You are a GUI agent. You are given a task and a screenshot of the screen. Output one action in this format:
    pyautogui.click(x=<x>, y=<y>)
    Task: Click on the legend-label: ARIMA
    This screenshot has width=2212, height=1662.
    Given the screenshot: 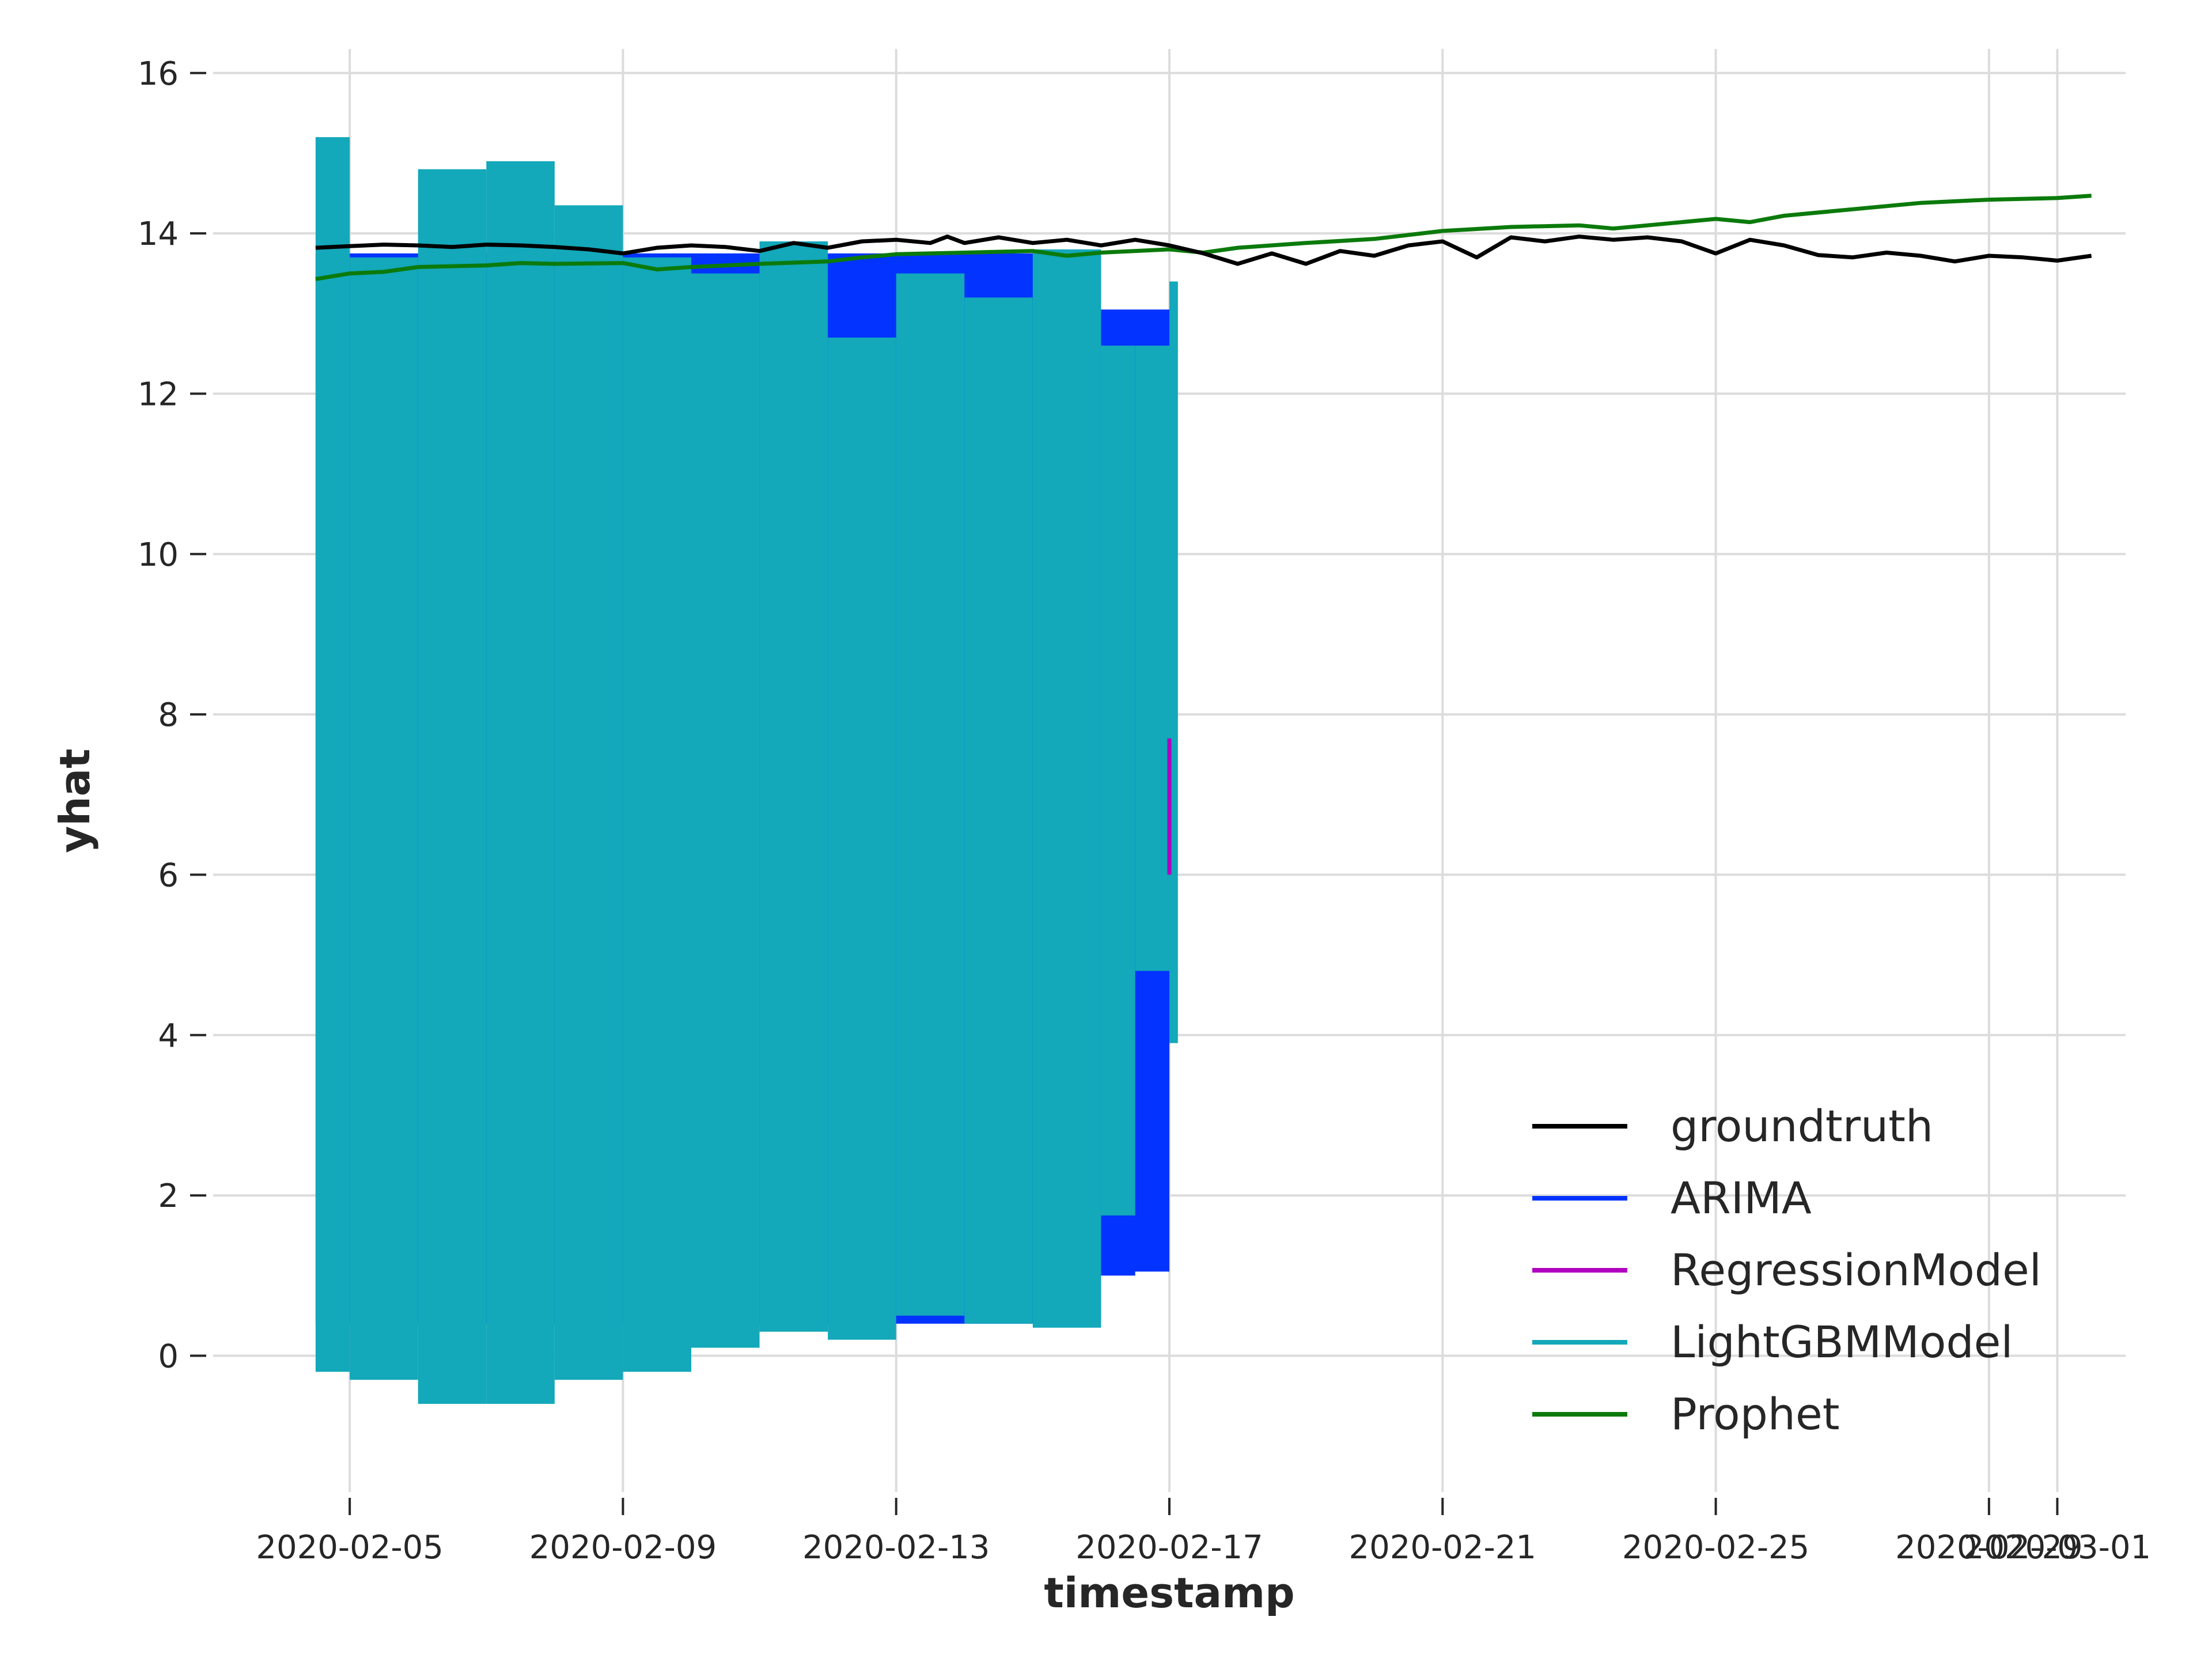 What is the action you would take?
    pyautogui.click(x=1741, y=1198)
    